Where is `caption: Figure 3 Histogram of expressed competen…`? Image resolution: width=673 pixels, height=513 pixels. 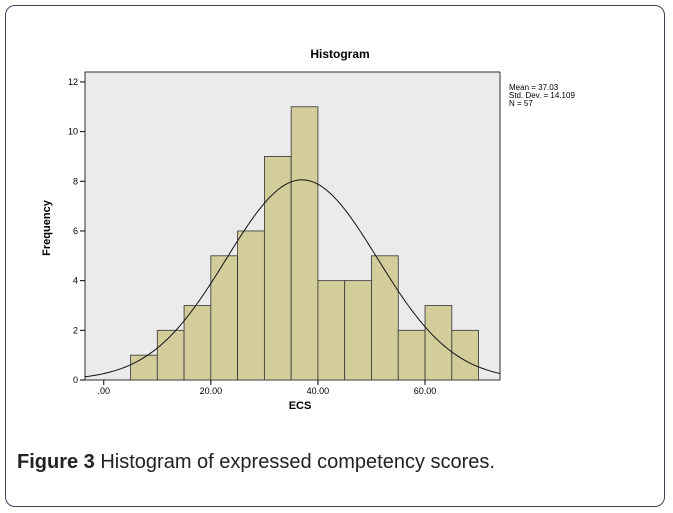
caption: Figure 3 Histogram of expressed competen… is located at coordinates (256, 462).